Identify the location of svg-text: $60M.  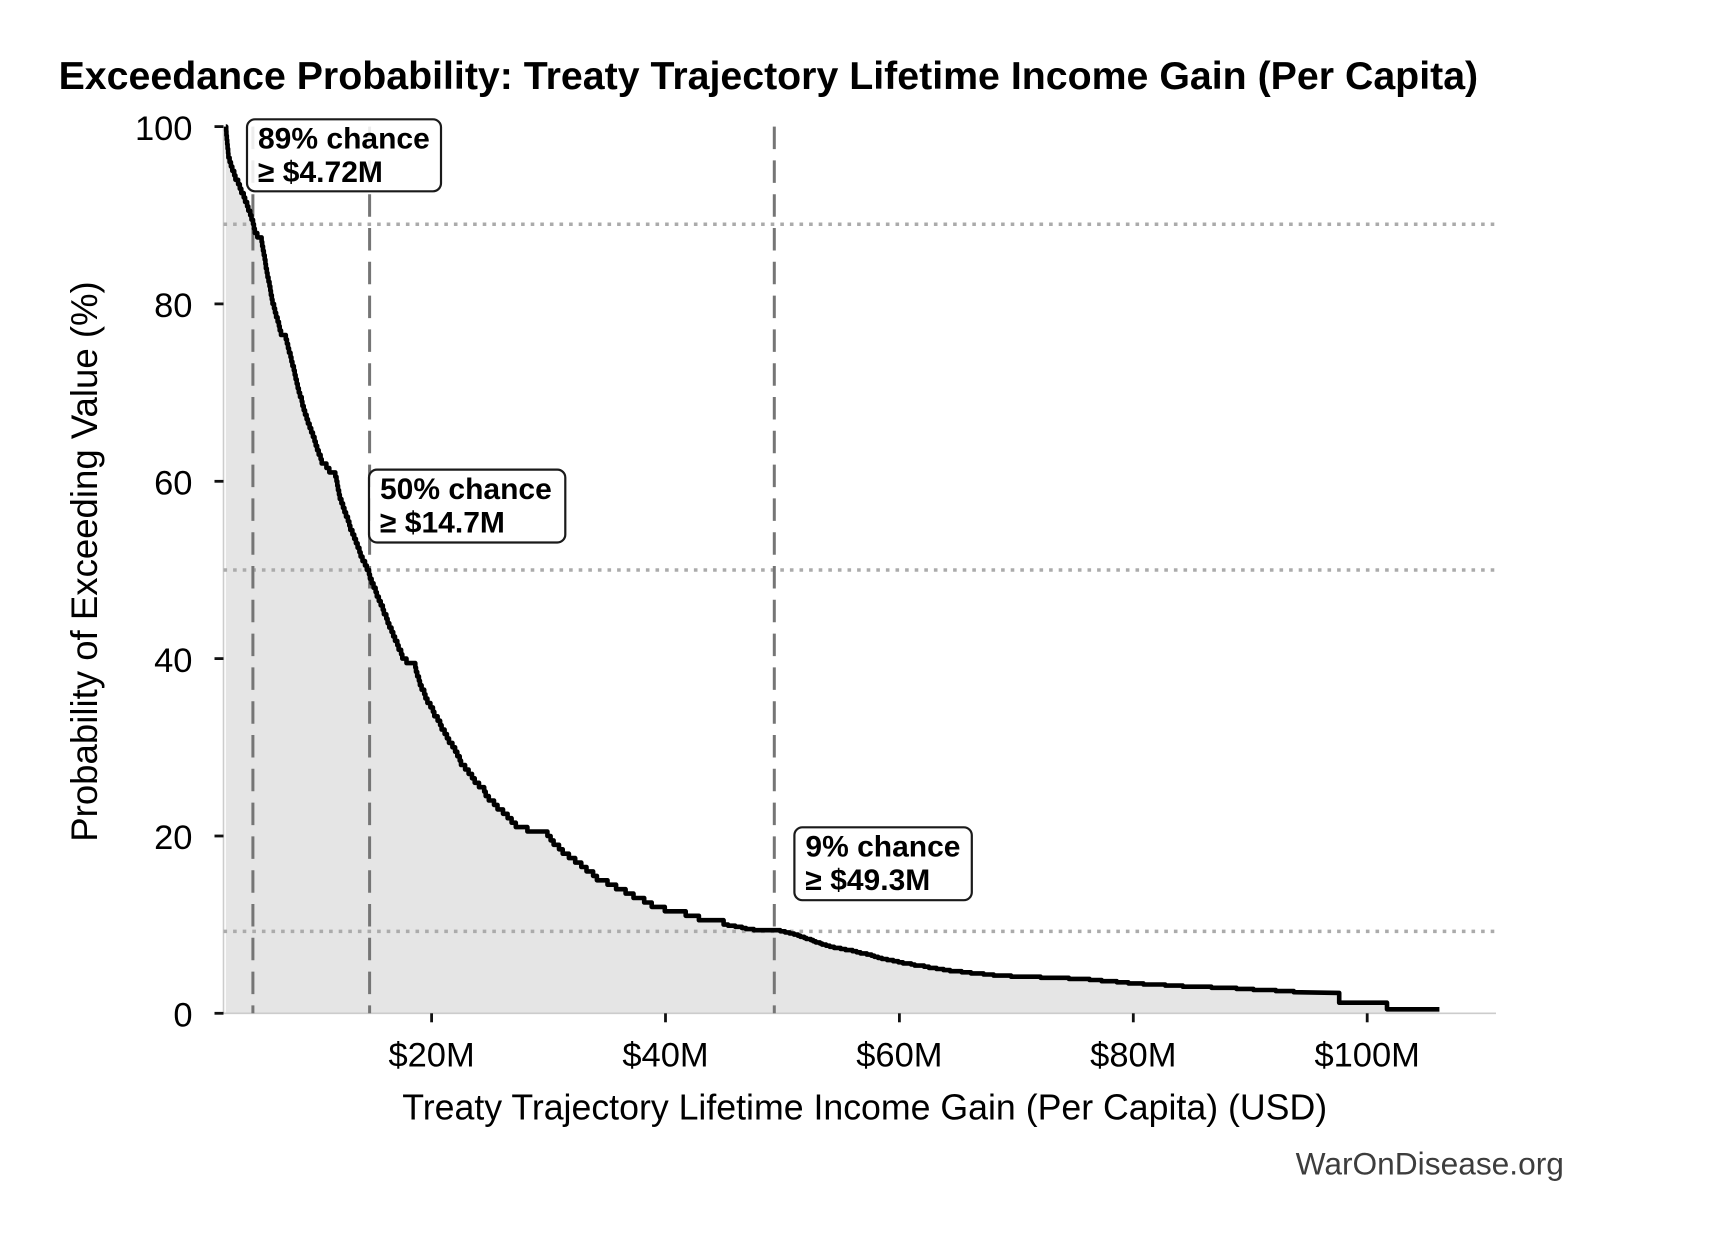
(899, 1056).